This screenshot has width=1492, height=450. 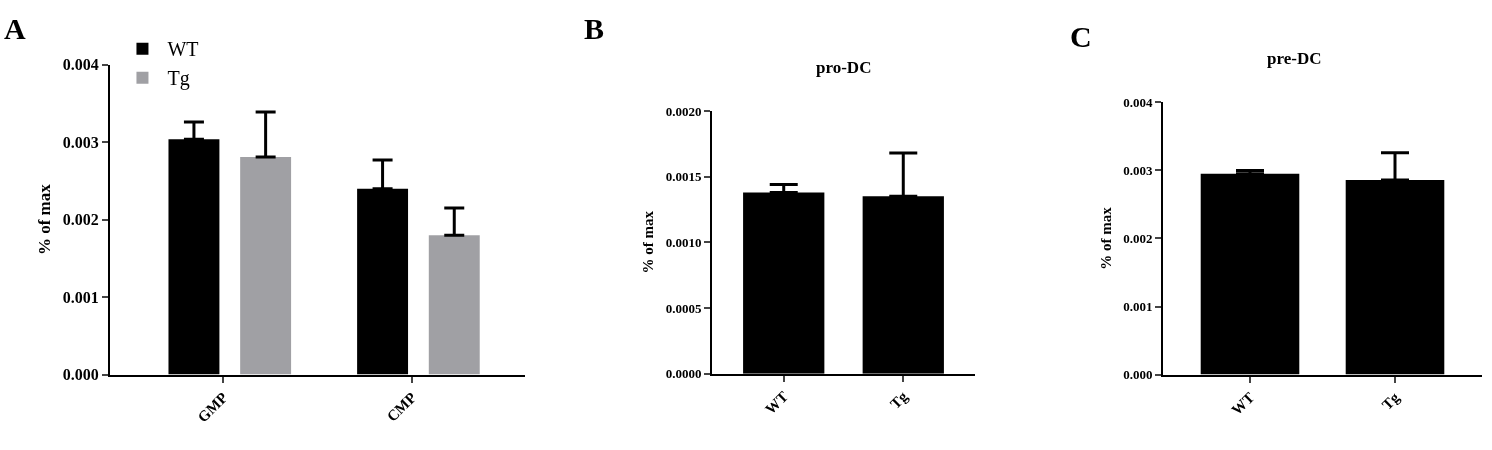 What do you see at coordinates (178, 79) in the screenshot?
I see `legend-label: Tg` at bounding box center [178, 79].